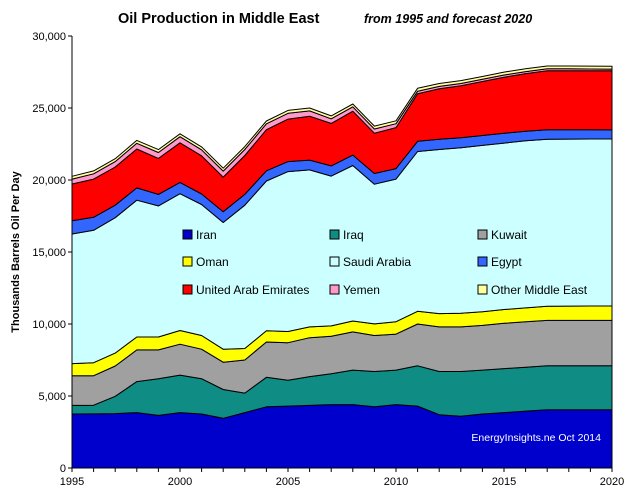  I want to click on x-tick-label: 2020, so click(612, 482).